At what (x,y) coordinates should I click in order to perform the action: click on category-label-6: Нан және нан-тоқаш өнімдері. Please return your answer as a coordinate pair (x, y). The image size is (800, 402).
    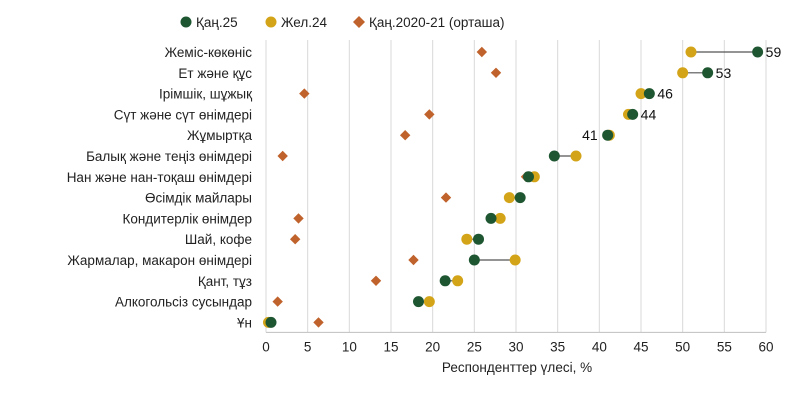
    Looking at the image, I should click on (159, 177).